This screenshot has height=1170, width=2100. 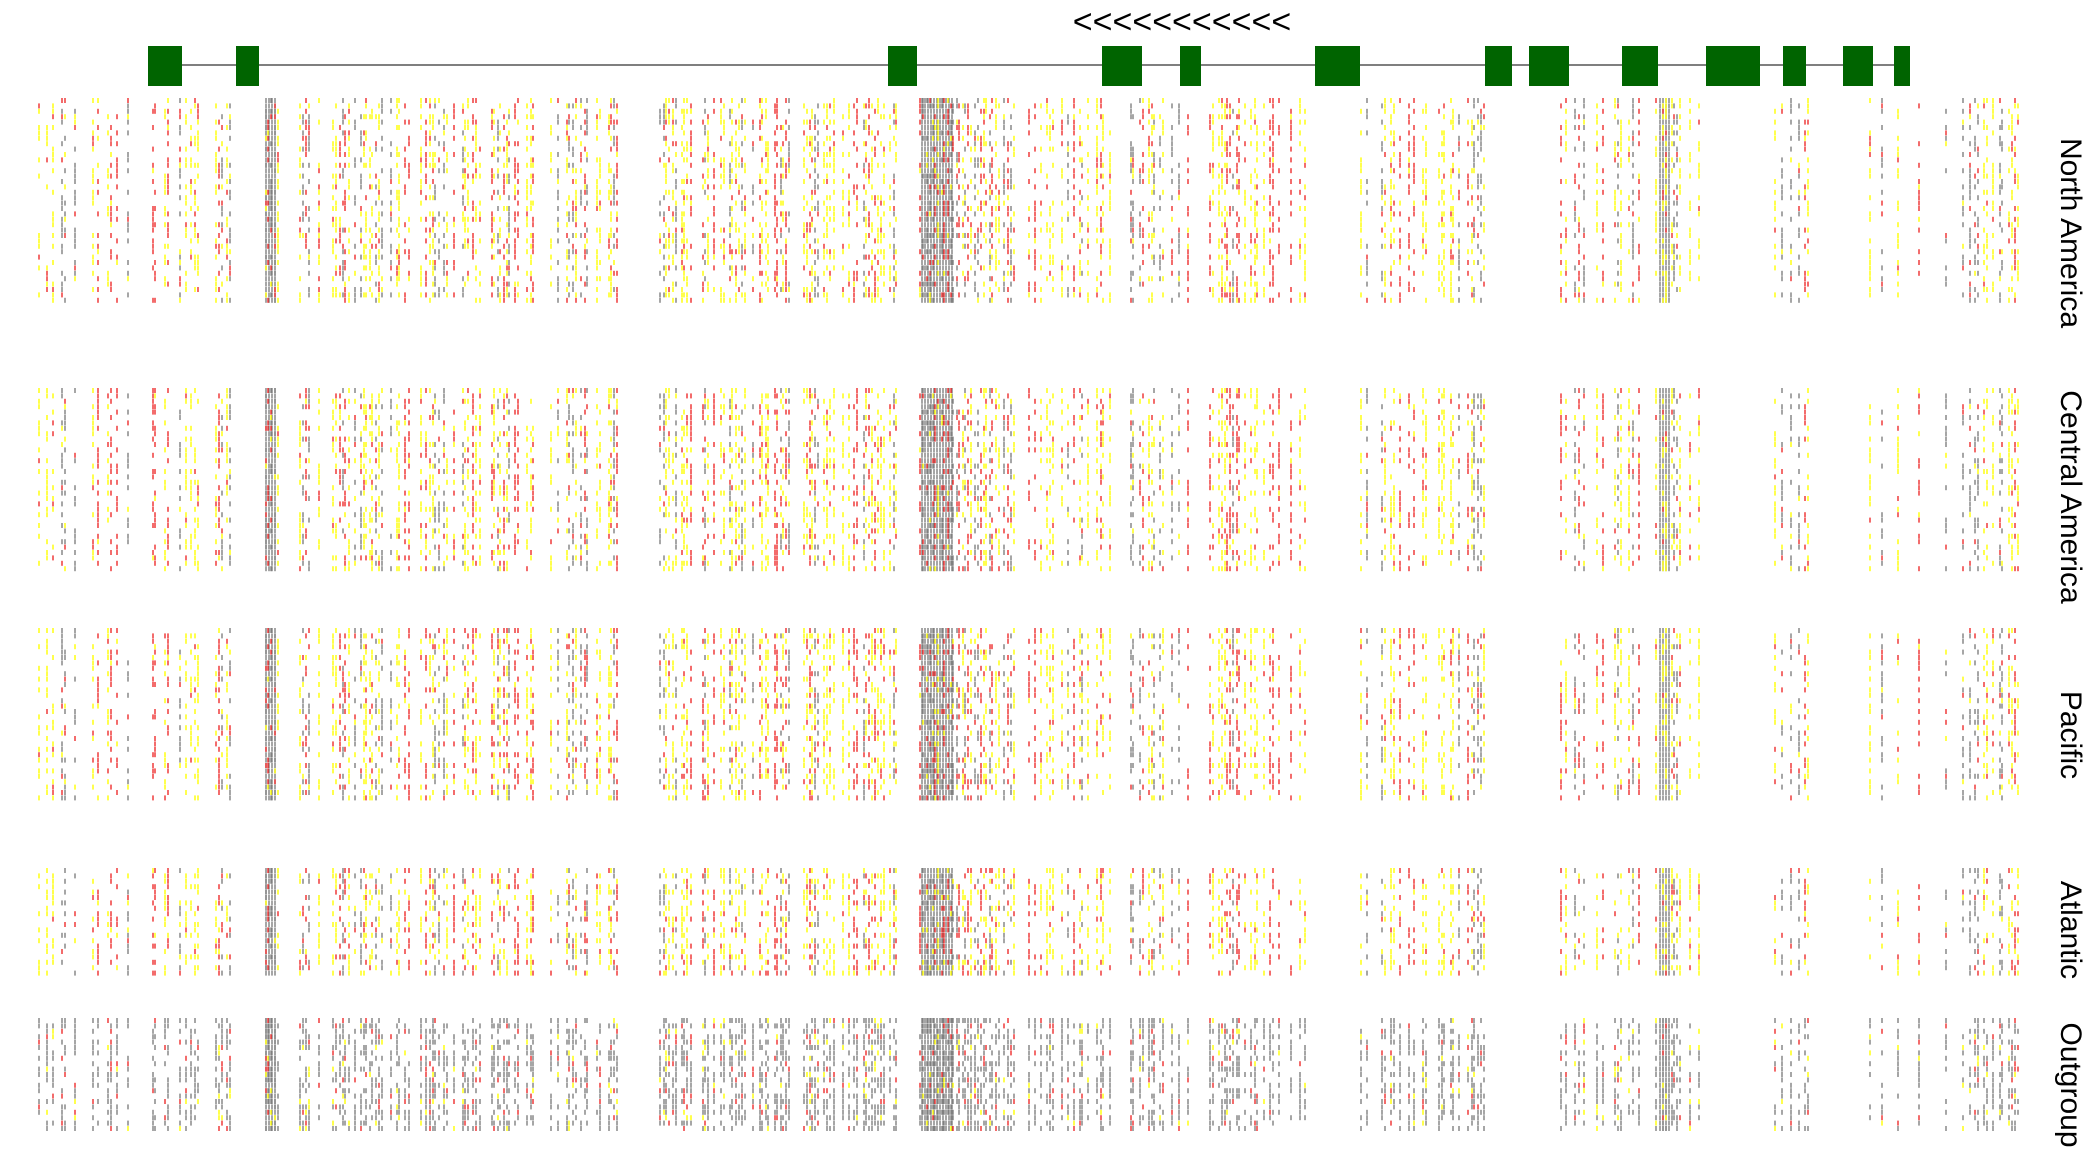 What do you see at coordinates (1182, 22) in the screenshot?
I see `transcription-direction: <<<<<<<<<<<` at bounding box center [1182, 22].